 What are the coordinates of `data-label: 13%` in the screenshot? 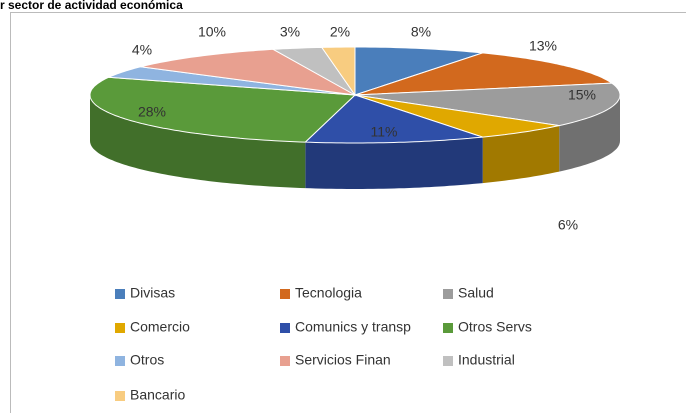 It's located at (543, 46).